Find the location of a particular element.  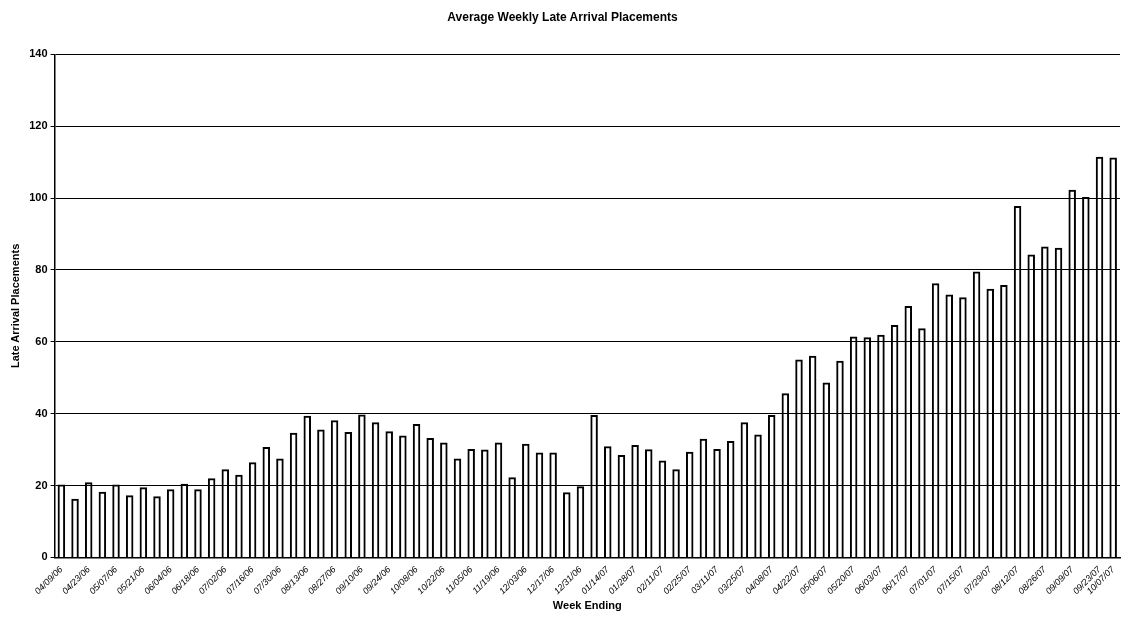

y-tick-label: 20 is located at coordinates (41, 484).